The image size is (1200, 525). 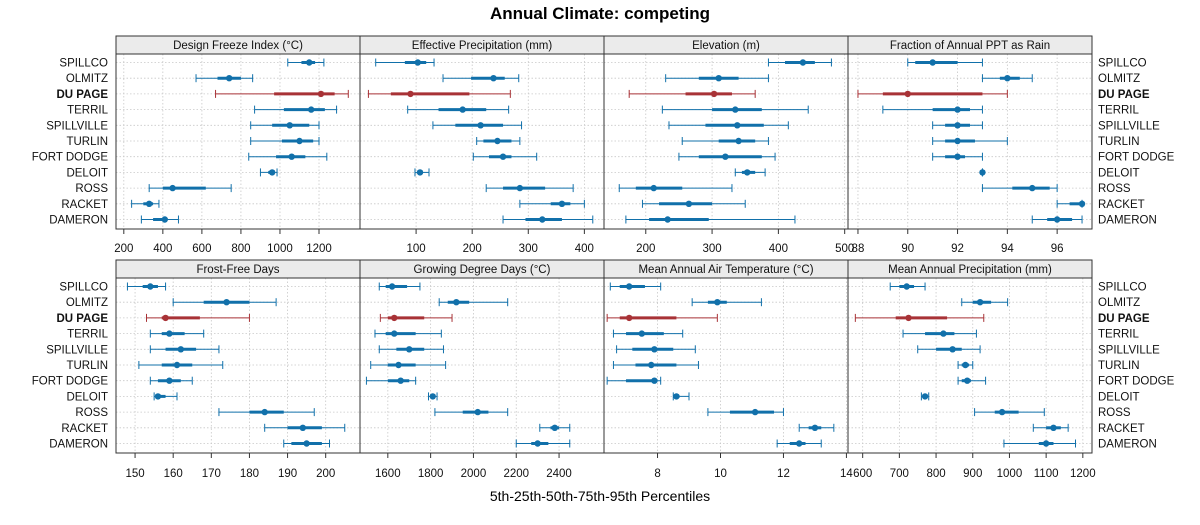 I want to click on panel-8-median-spillville, so click(x=952, y=349).